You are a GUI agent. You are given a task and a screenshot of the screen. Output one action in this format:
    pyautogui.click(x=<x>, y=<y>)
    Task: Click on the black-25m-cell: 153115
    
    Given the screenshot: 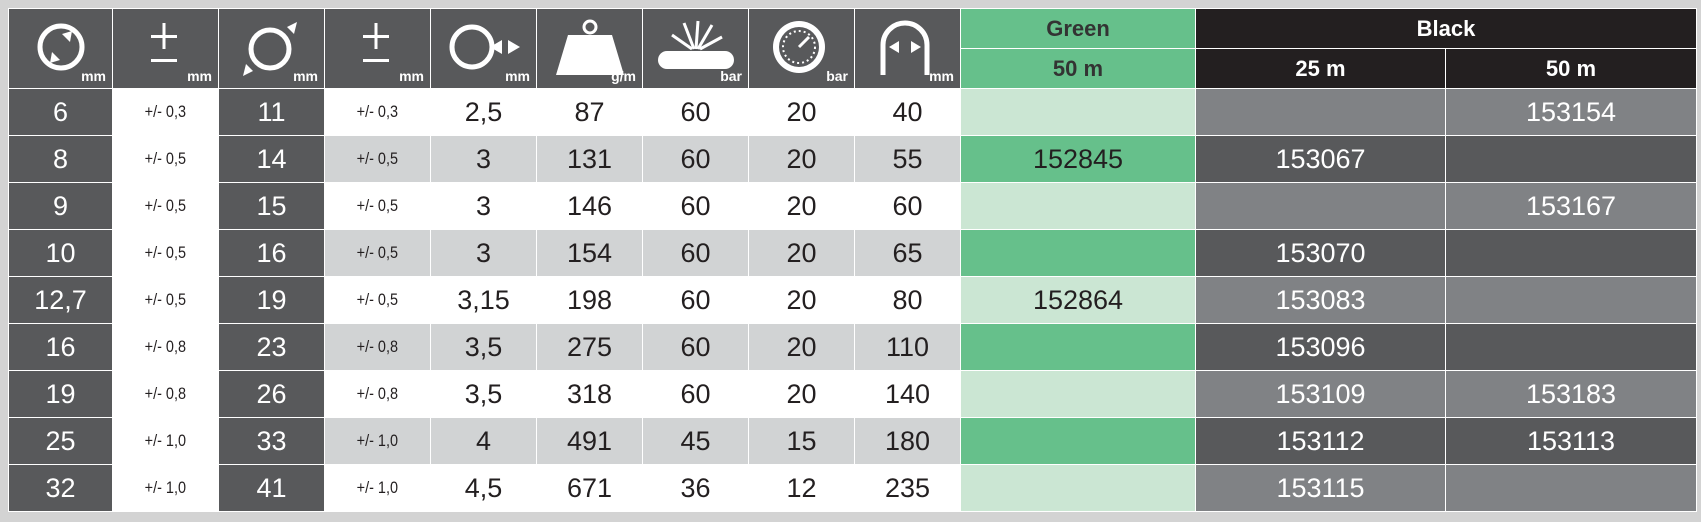 What is the action you would take?
    pyautogui.click(x=1320, y=488)
    